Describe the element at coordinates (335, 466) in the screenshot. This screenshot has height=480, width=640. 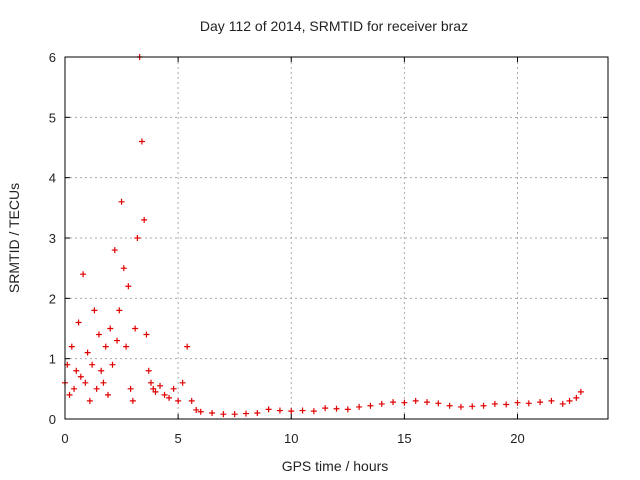
I see `x-axis-title: GPS time / hours` at that location.